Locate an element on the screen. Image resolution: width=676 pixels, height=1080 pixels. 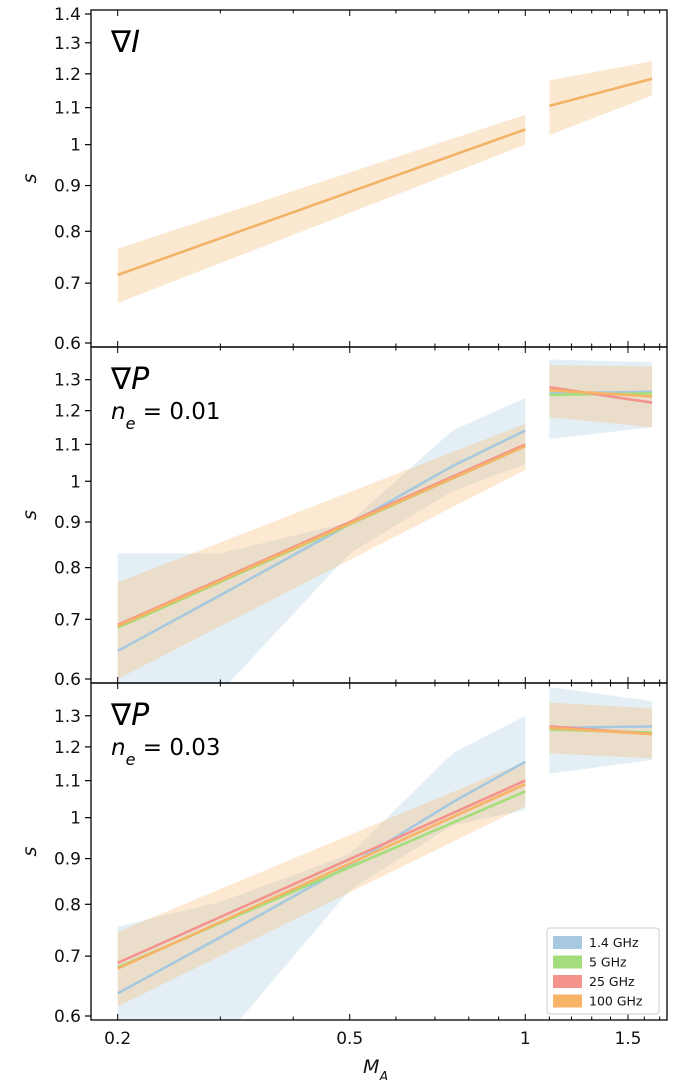
legend: 1.4 GHz 5 GHz 25 GHz 100 GHz is located at coordinates (603, 971).